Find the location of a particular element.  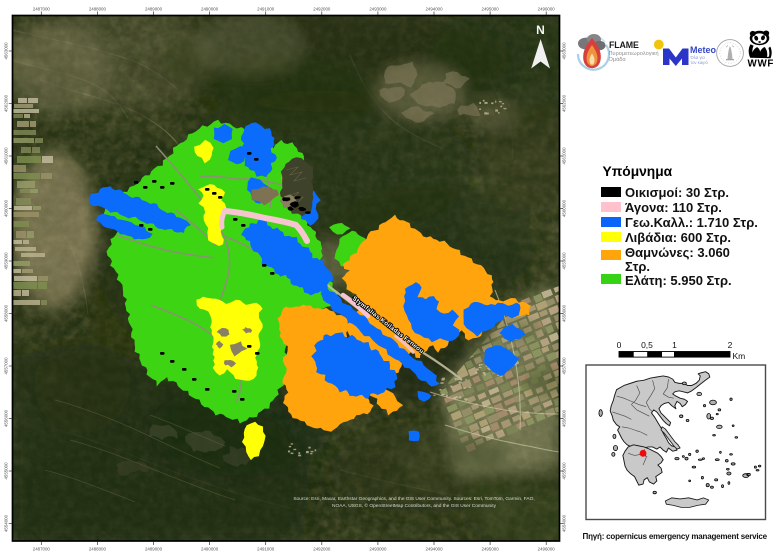

svg-text: 2 is located at coordinates (730, 345).